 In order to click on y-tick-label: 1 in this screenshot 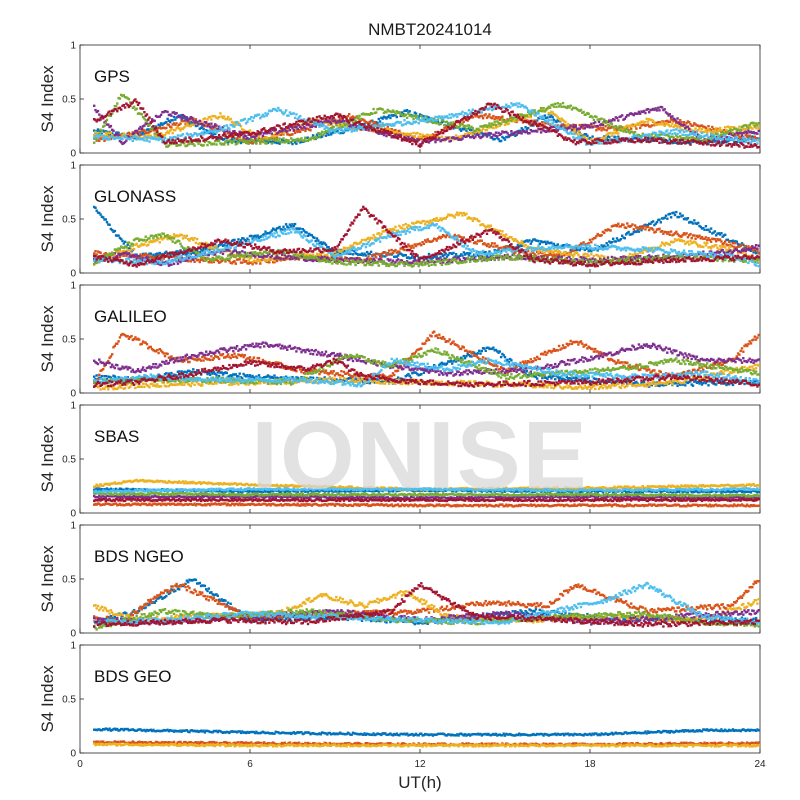, I will do `click(73, 166)`.